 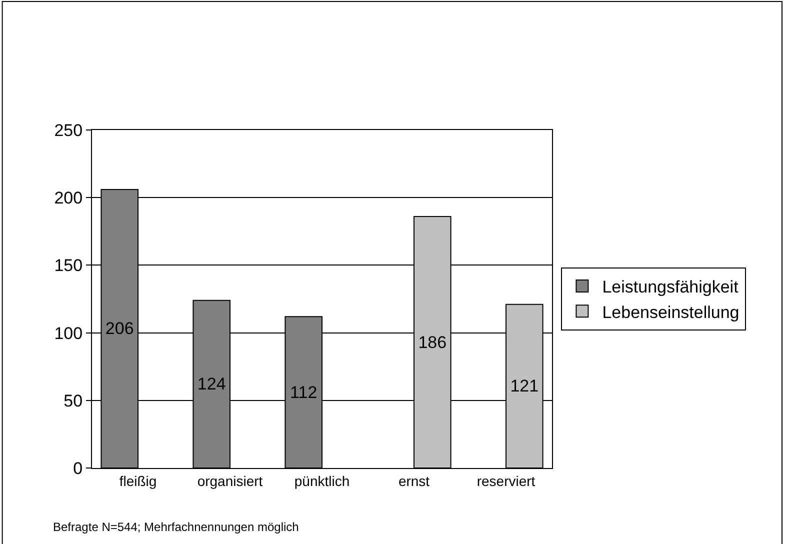 What do you see at coordinates (211, 384) in the screenshot?
I see `data-label: 124` at bounding box center [211, 384].